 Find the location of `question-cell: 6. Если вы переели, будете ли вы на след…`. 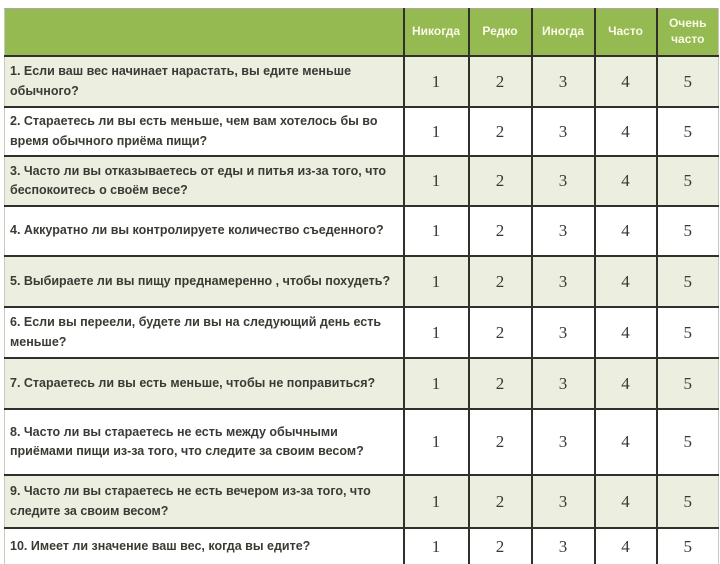

question-cell: 6. Если вы переели, будете ли вы на след… is located at coordinates (204, 332).